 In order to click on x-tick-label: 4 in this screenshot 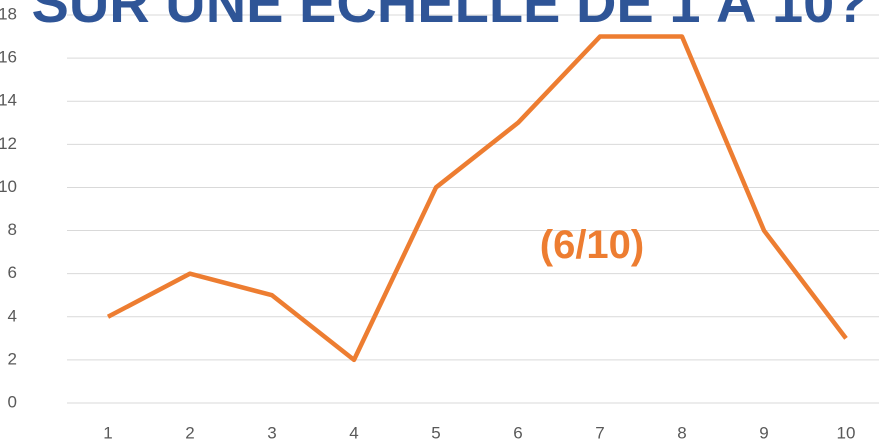, I will do `click(353, 432)`.